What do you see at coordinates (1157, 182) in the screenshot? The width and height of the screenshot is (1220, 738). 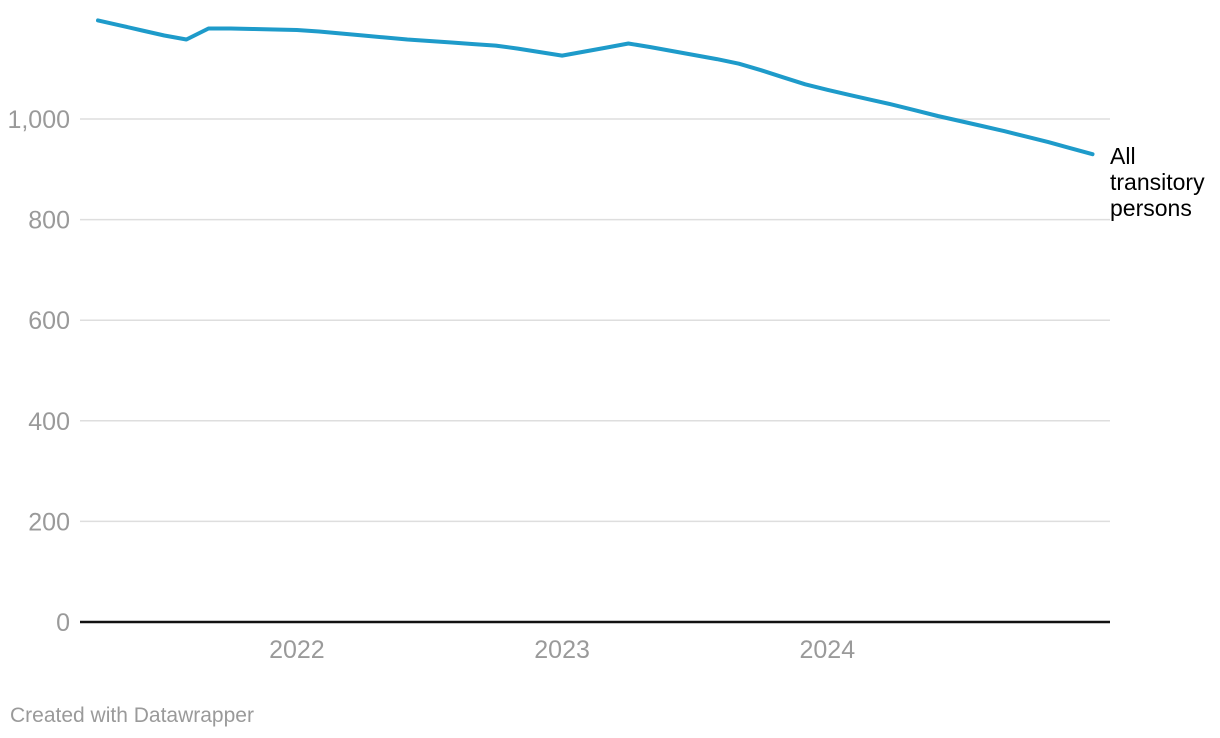 I see `series-direct-label: All transitory persons` at bounding box center [1157, 182].